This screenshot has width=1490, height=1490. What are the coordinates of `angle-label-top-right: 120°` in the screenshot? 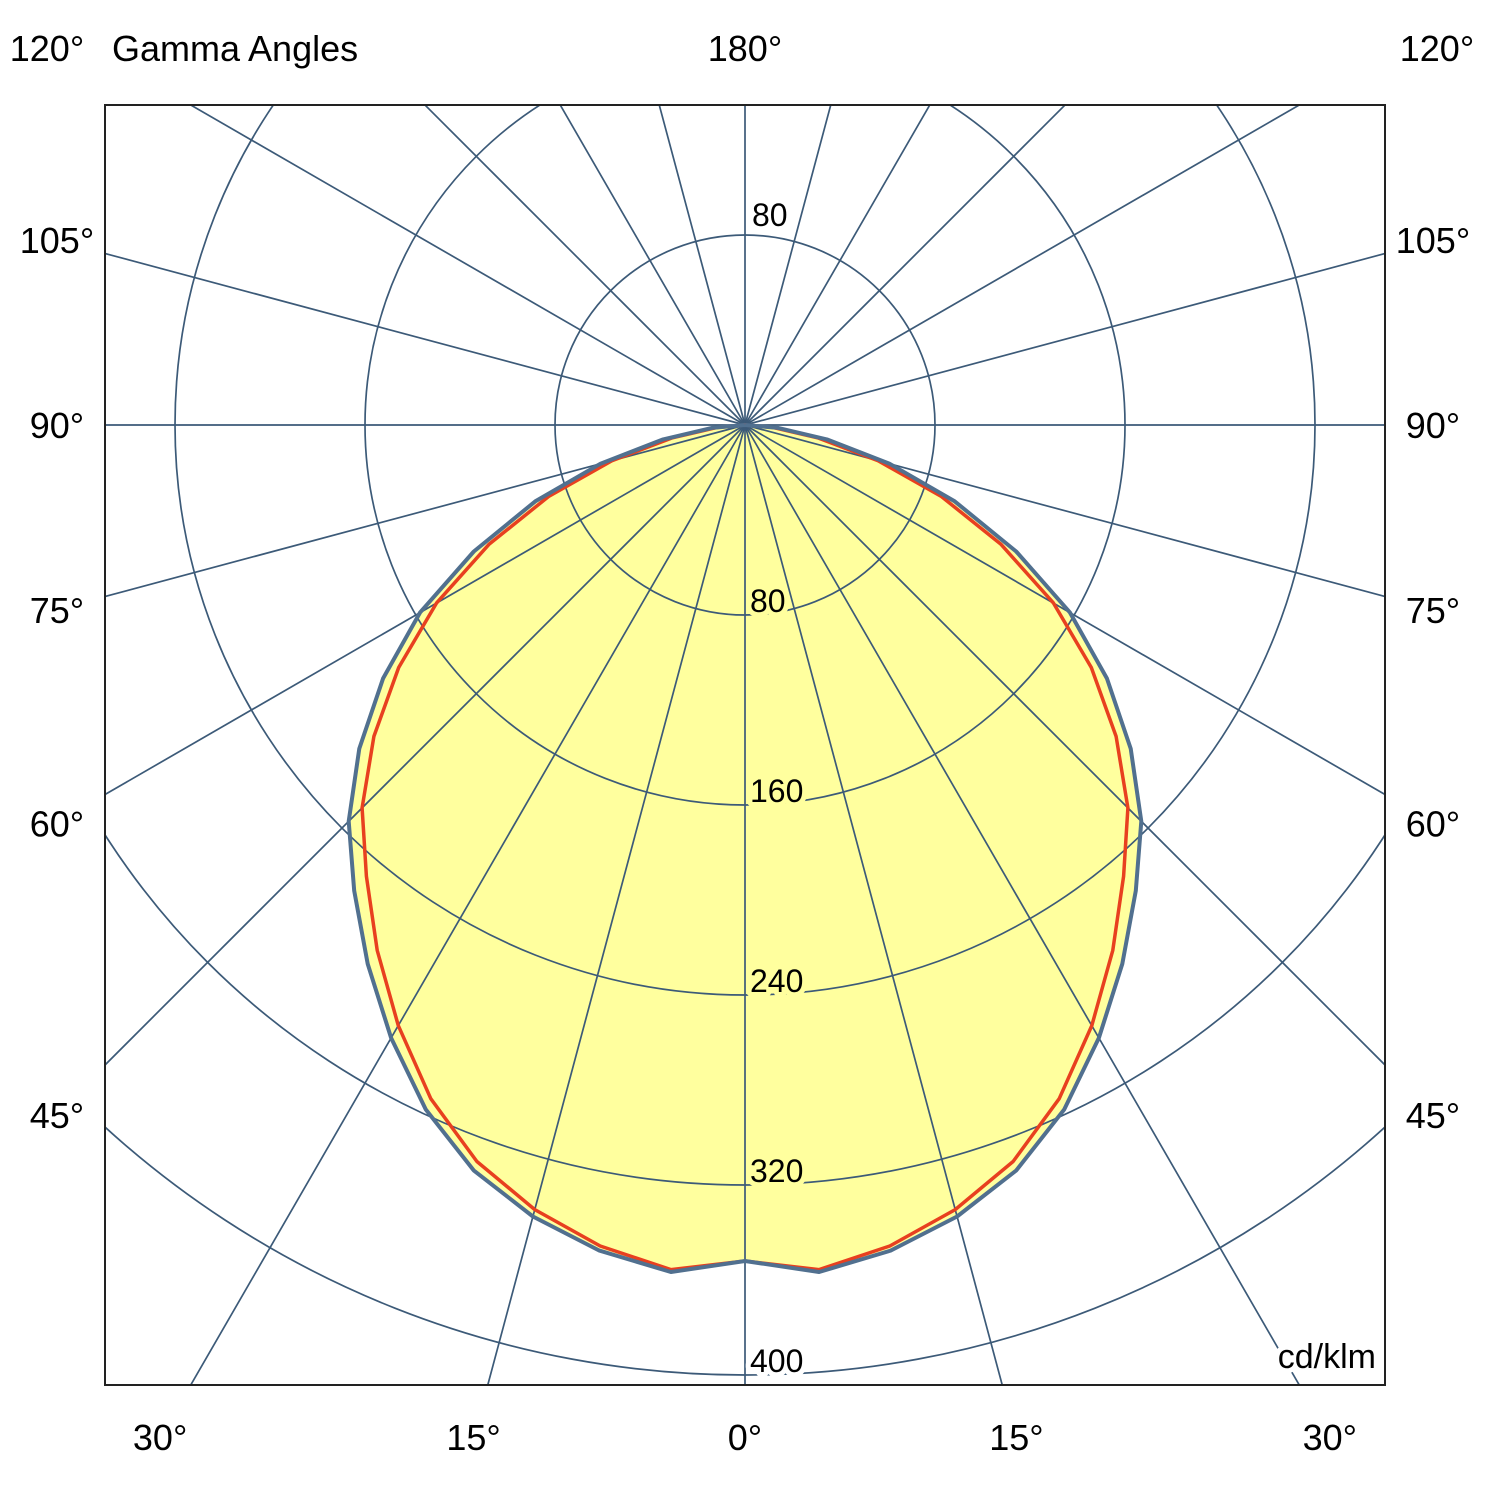 It's located at (1437, 48).